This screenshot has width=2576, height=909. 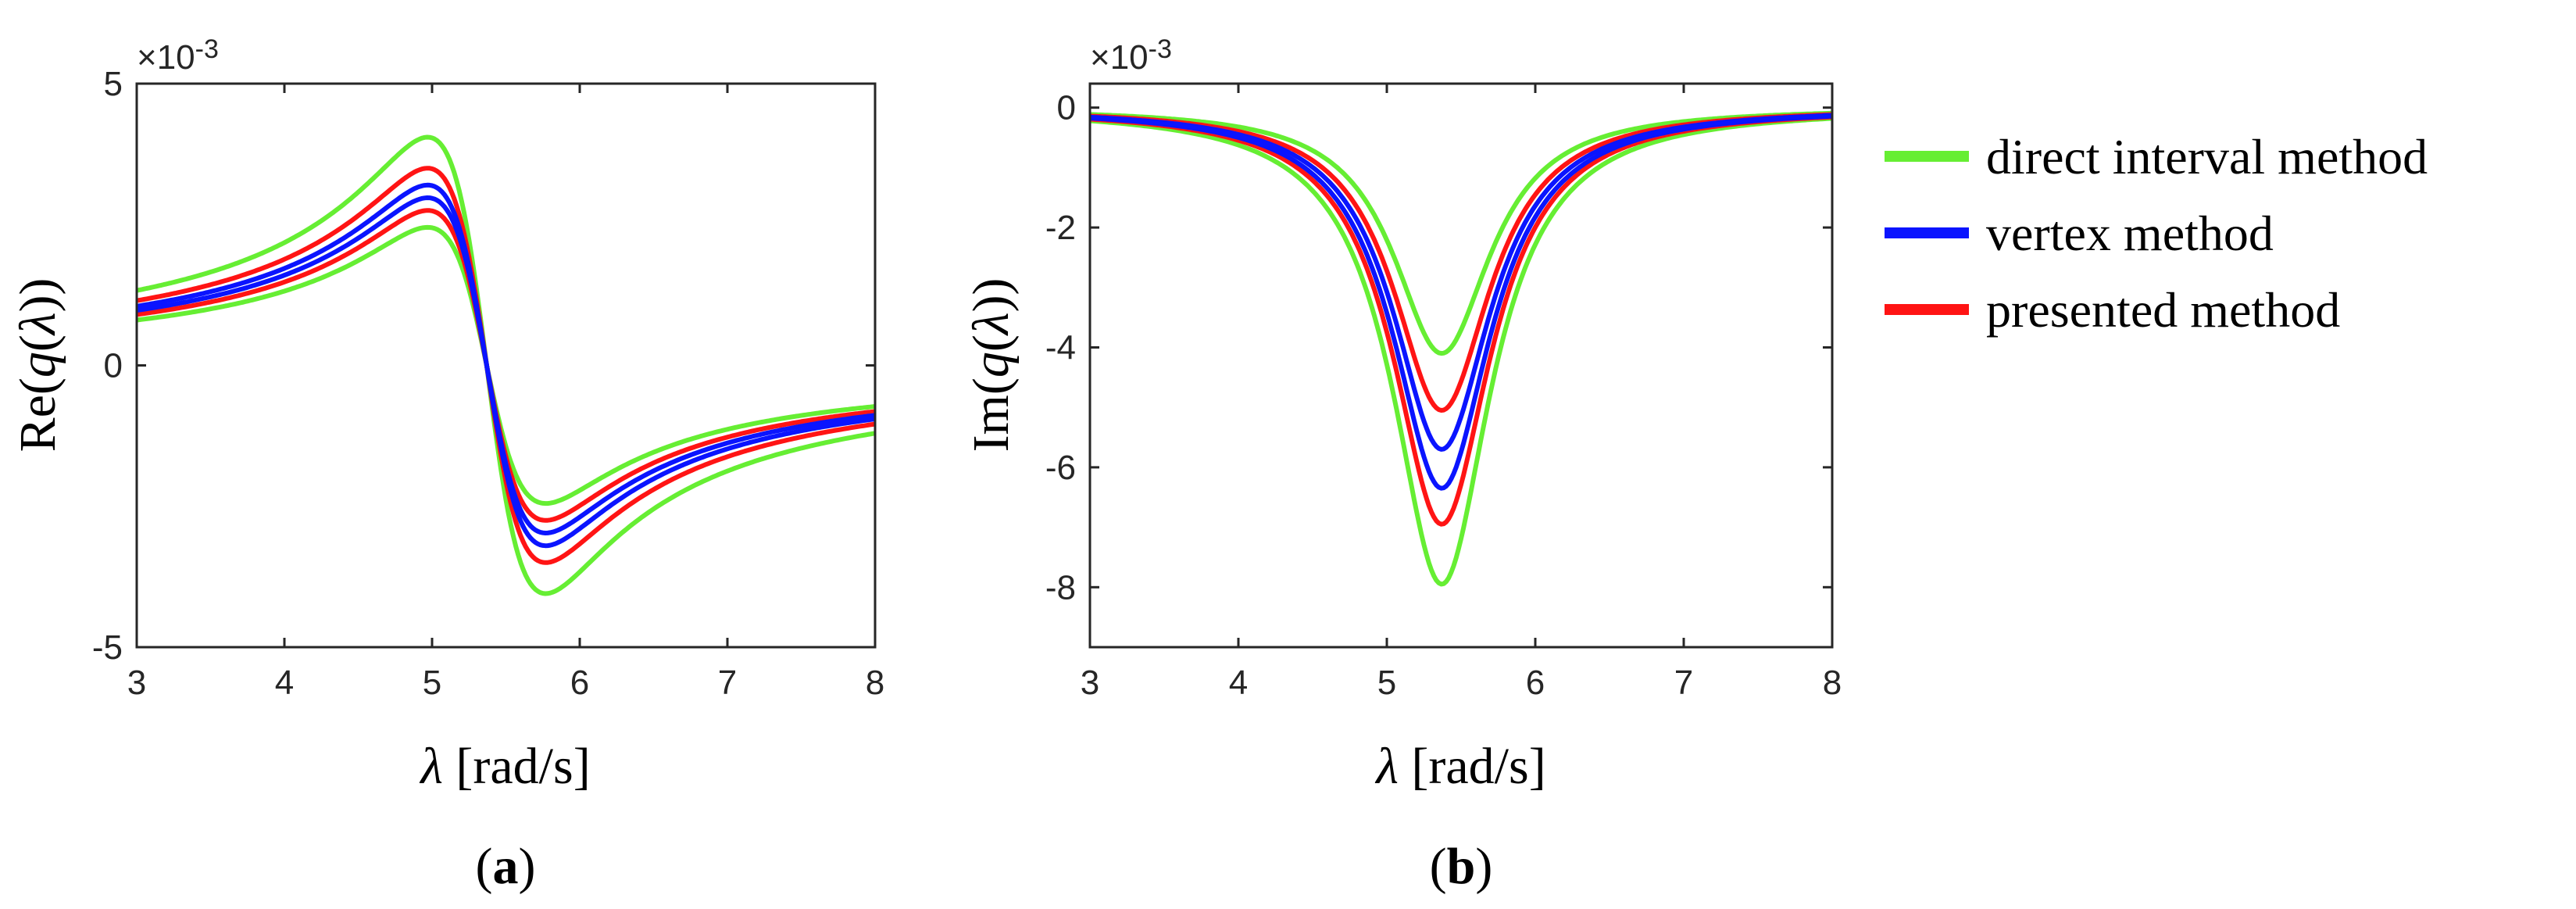 I want to click on chart-a-series, so click(x=506, y=365).